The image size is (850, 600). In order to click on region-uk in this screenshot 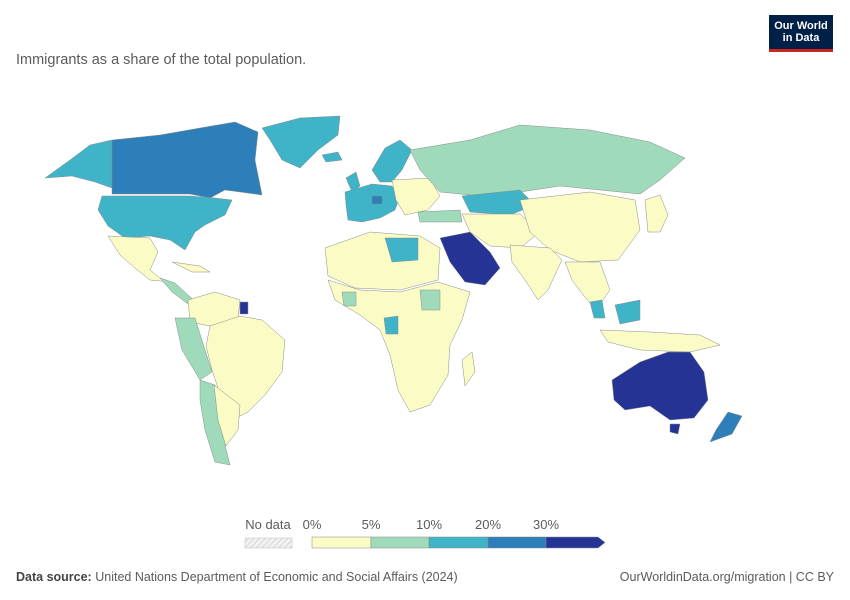, I will do `click(353, 182)`.